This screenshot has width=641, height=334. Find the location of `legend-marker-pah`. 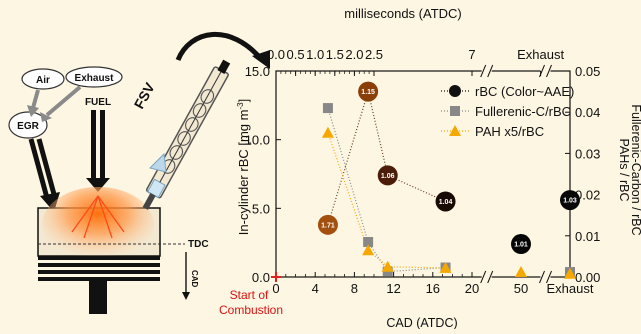

legend-marker-pah is located at coordinates (455, 130).